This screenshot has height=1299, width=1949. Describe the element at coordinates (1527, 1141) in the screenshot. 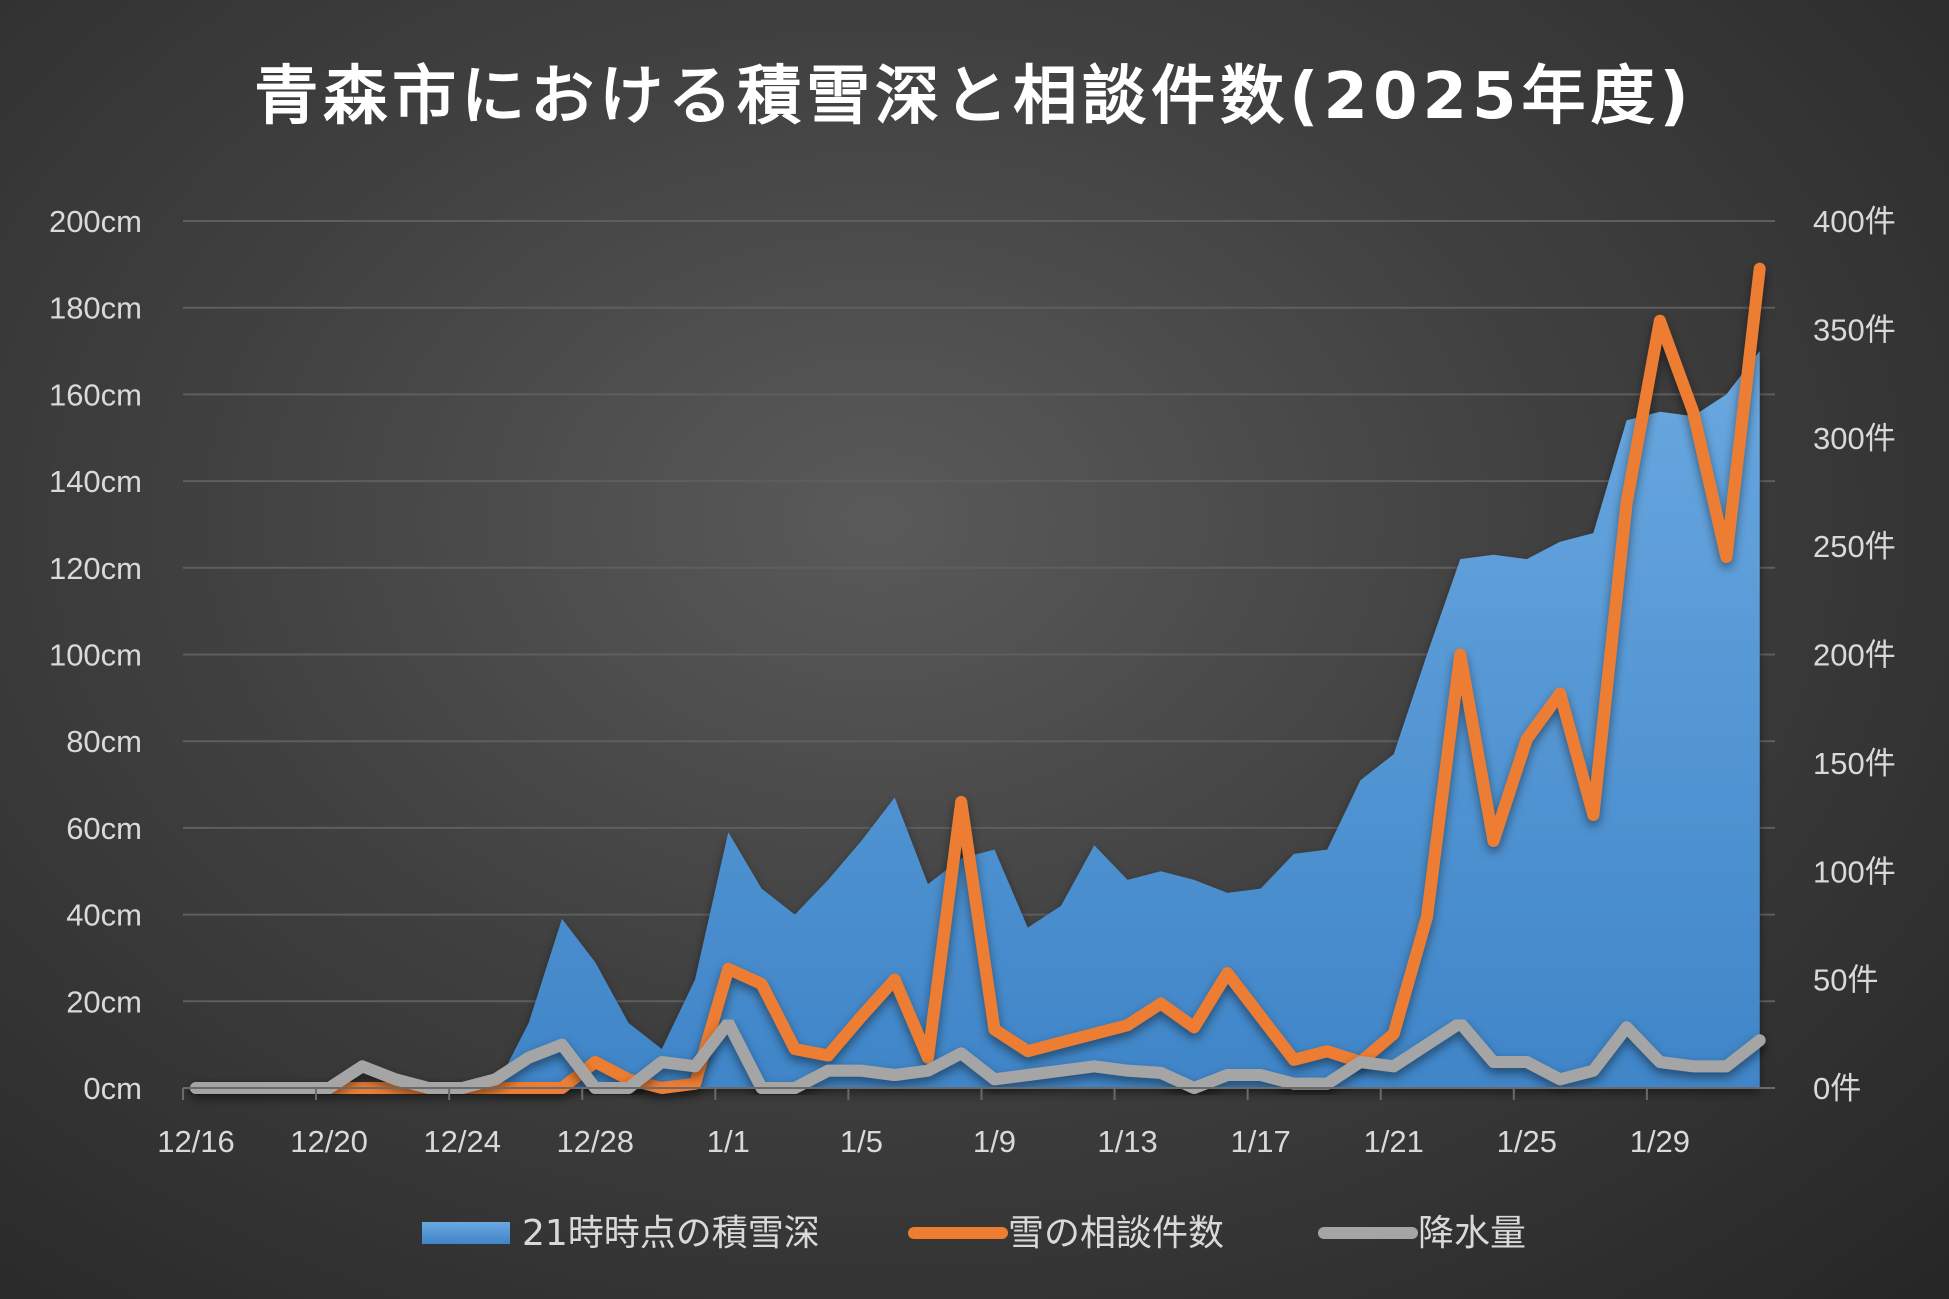

I see `x-tick-label: 1/25` at that location.